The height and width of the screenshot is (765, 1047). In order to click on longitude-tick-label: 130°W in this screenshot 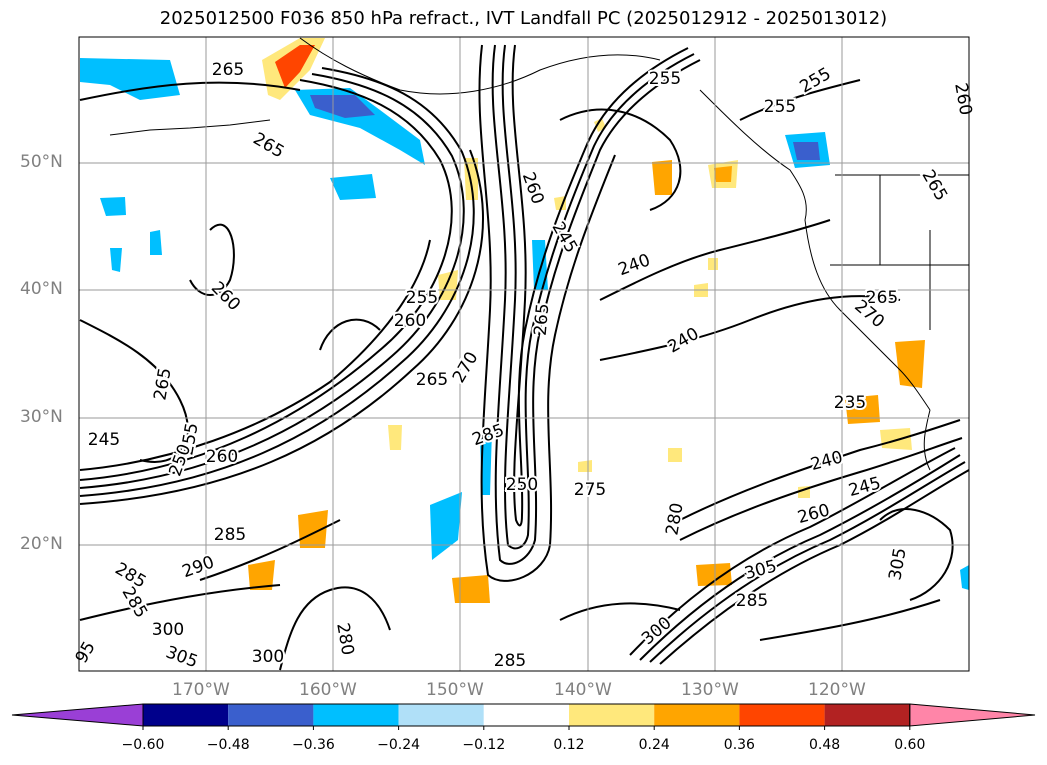, I will do `click(710, 690)`.